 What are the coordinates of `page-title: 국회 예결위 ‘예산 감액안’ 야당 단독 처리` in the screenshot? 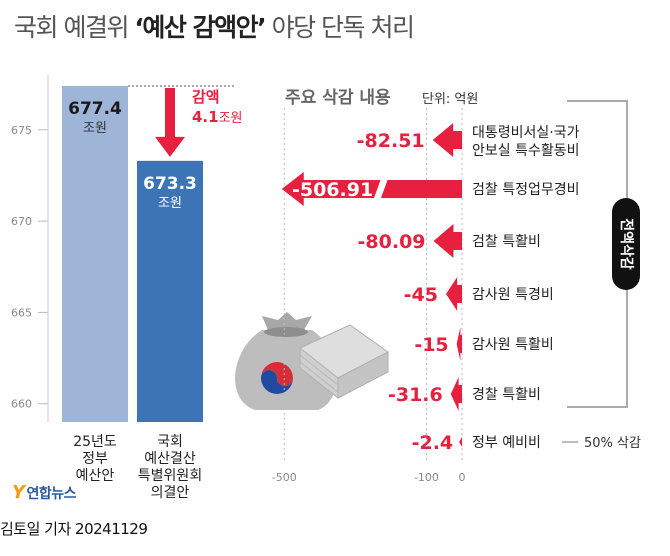 It's located at (214, 26).